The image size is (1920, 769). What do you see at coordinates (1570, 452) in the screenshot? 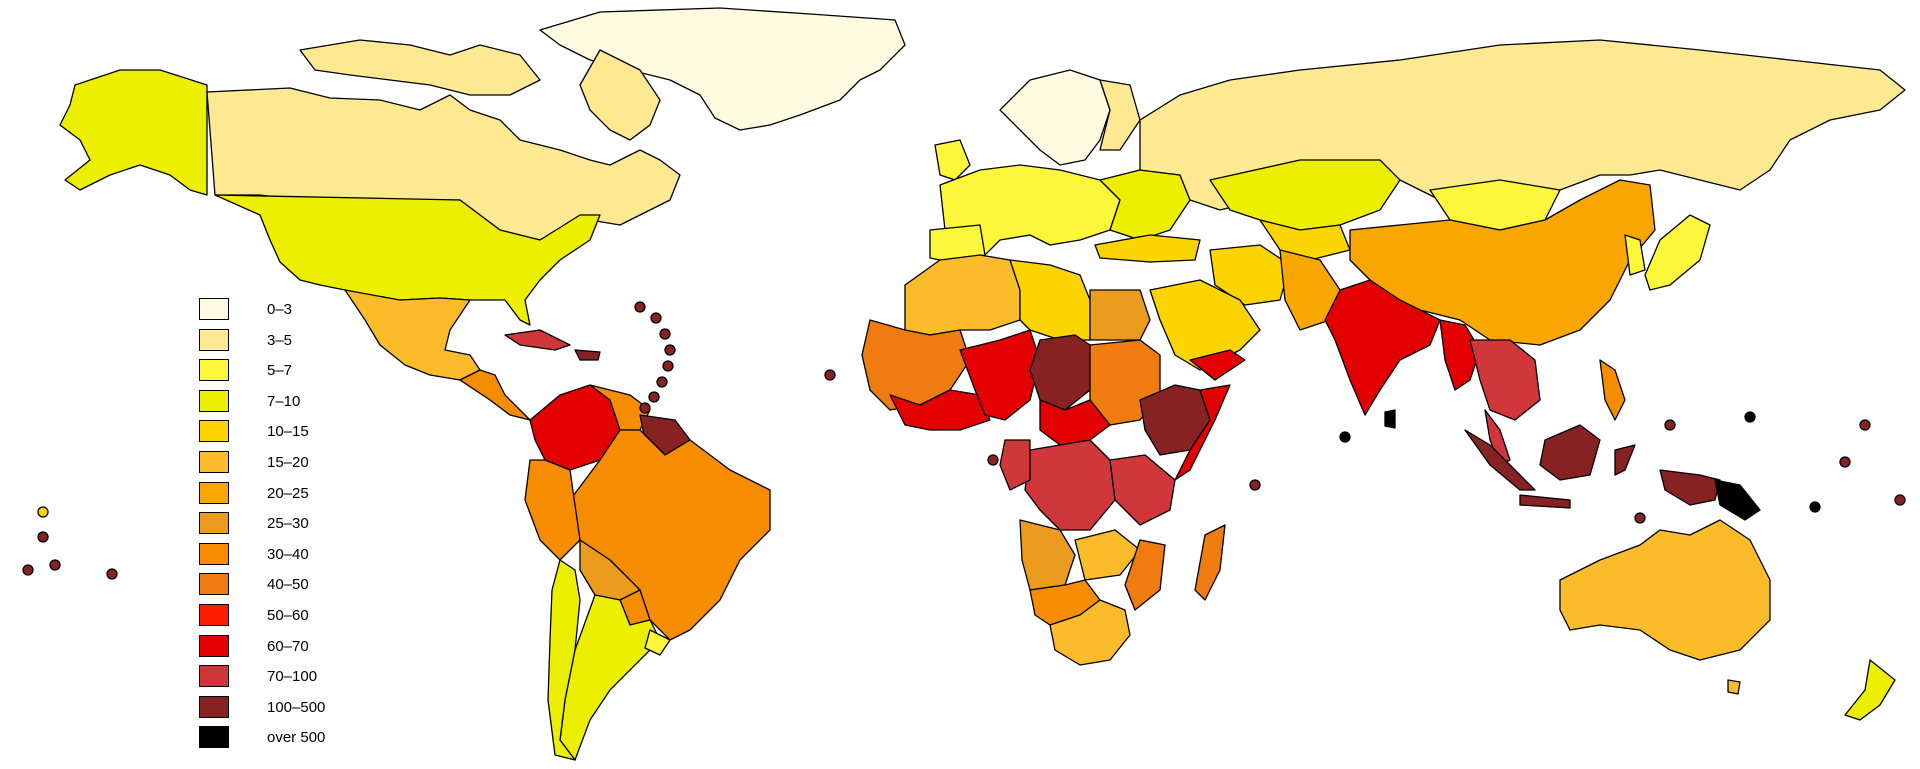
I see `borneo` at bounding box center [1570, 452].